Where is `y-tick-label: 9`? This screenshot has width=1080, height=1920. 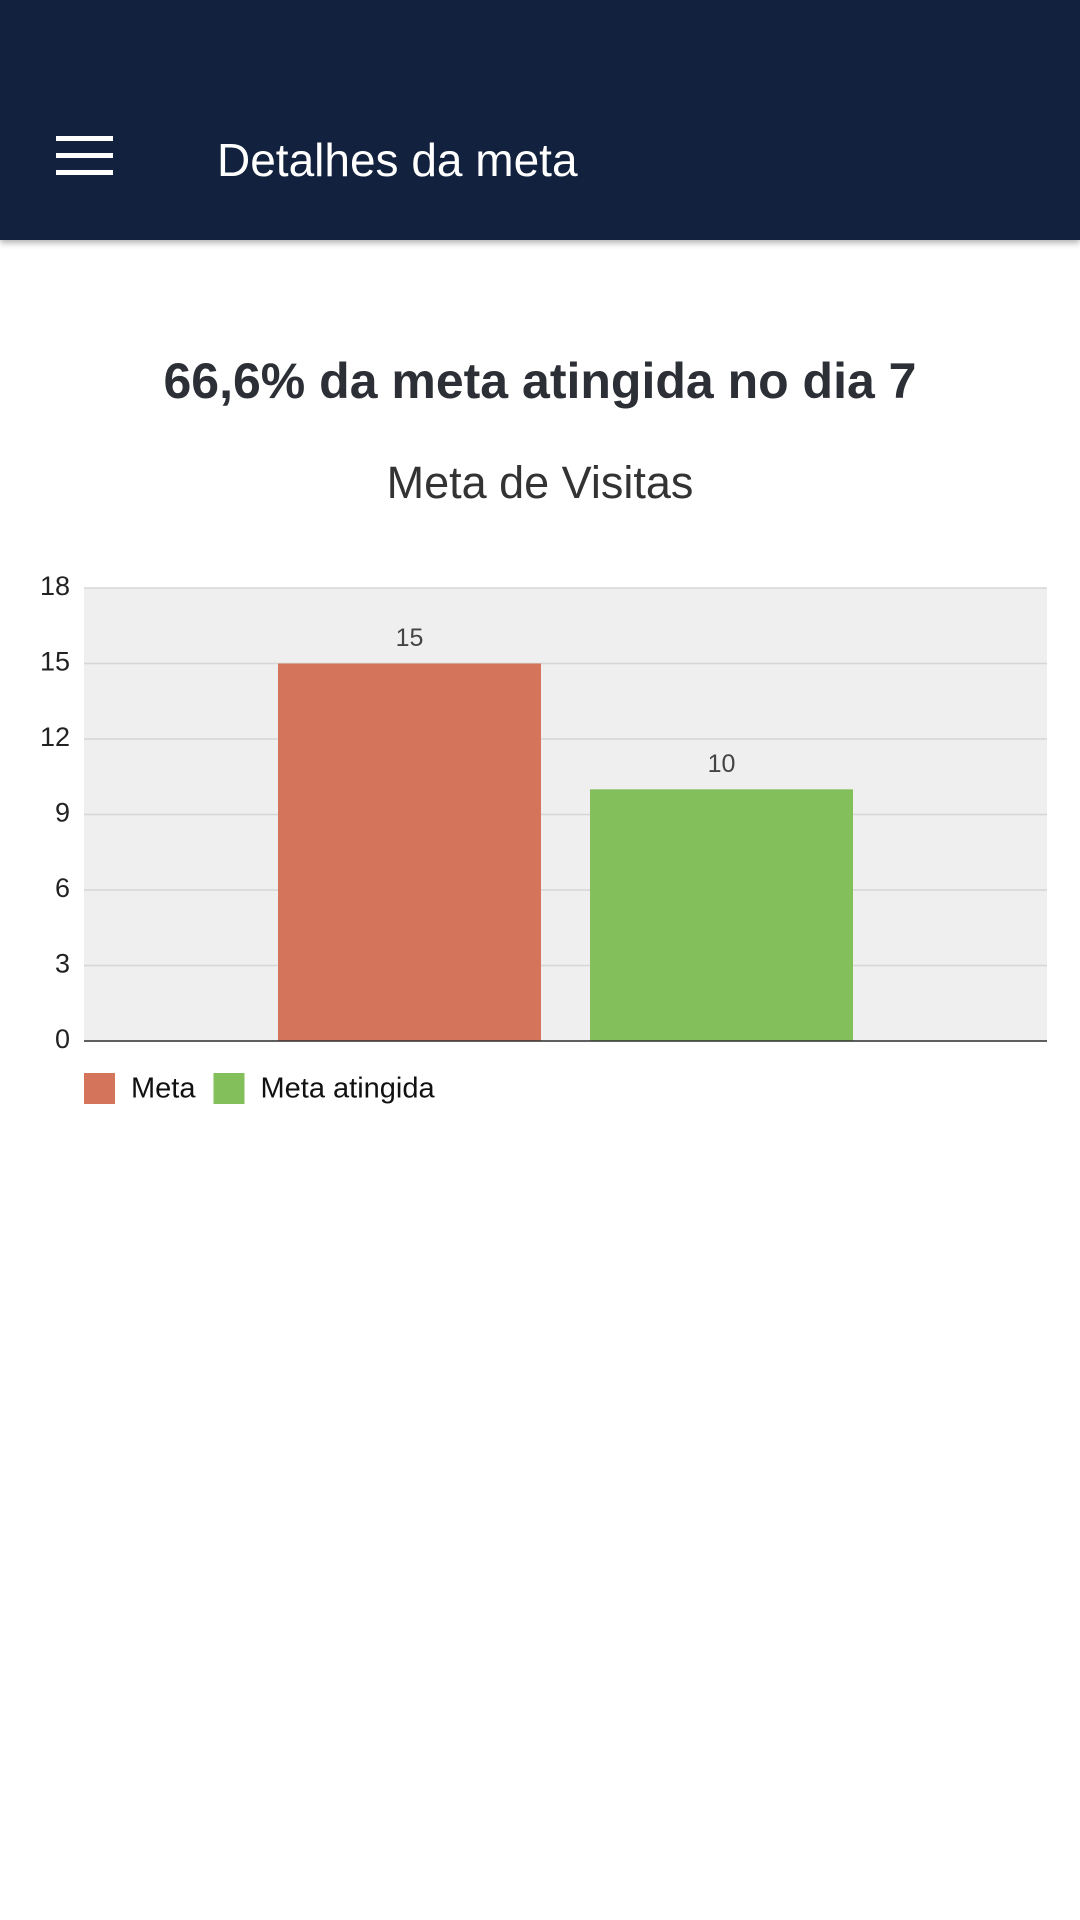 y-tick-label: 9 is located at coordinates (62, 813).